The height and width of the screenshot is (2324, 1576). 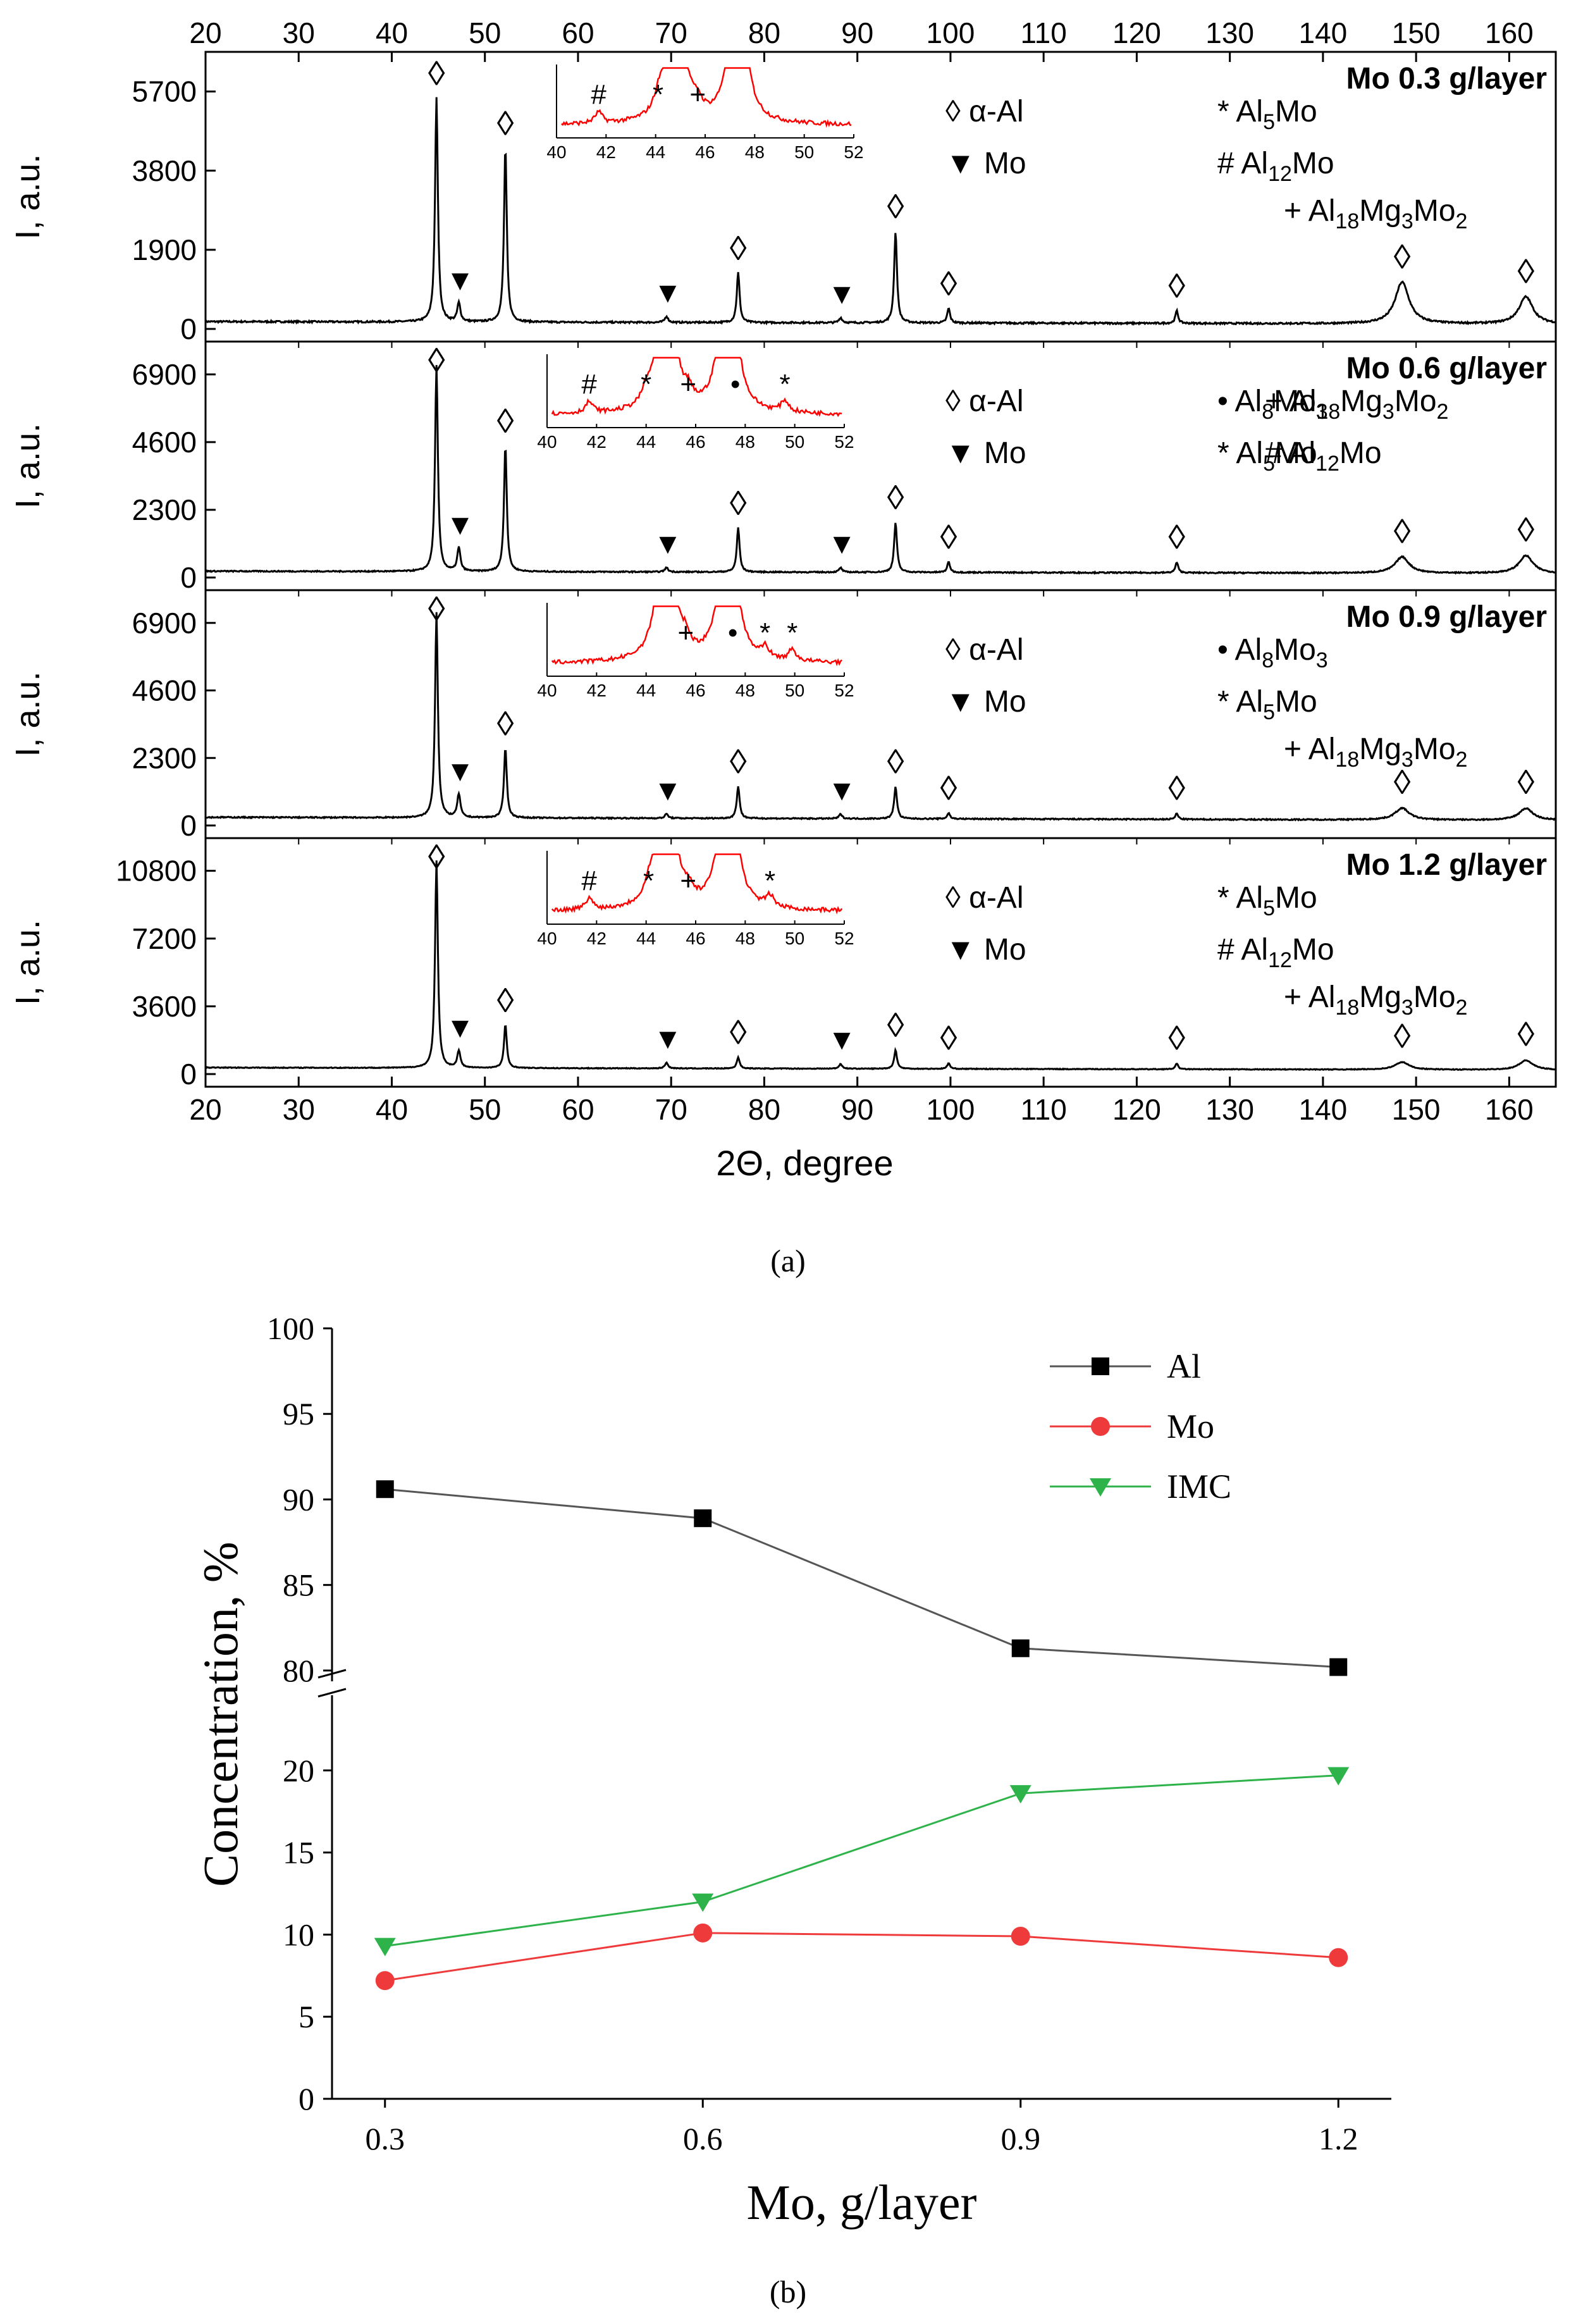 I want to click on legend-entry: + Al18Mg3Mo2, so click(x=1356, y=405).